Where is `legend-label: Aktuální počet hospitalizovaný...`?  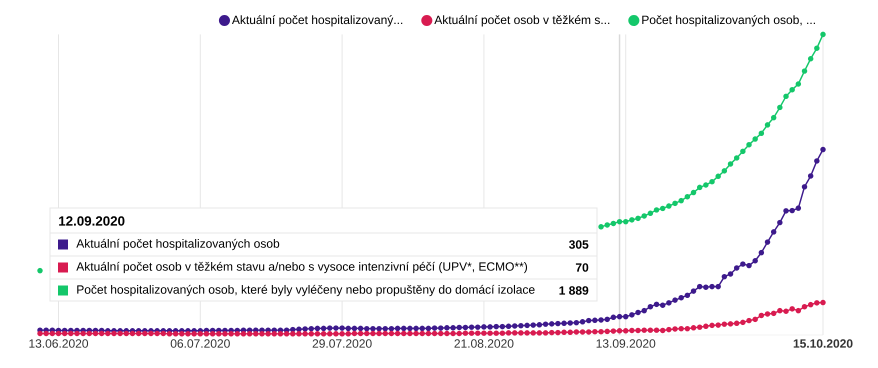 legend-label: Aktuální počet hospitalizovaný... is located at coordinates (317, 20).